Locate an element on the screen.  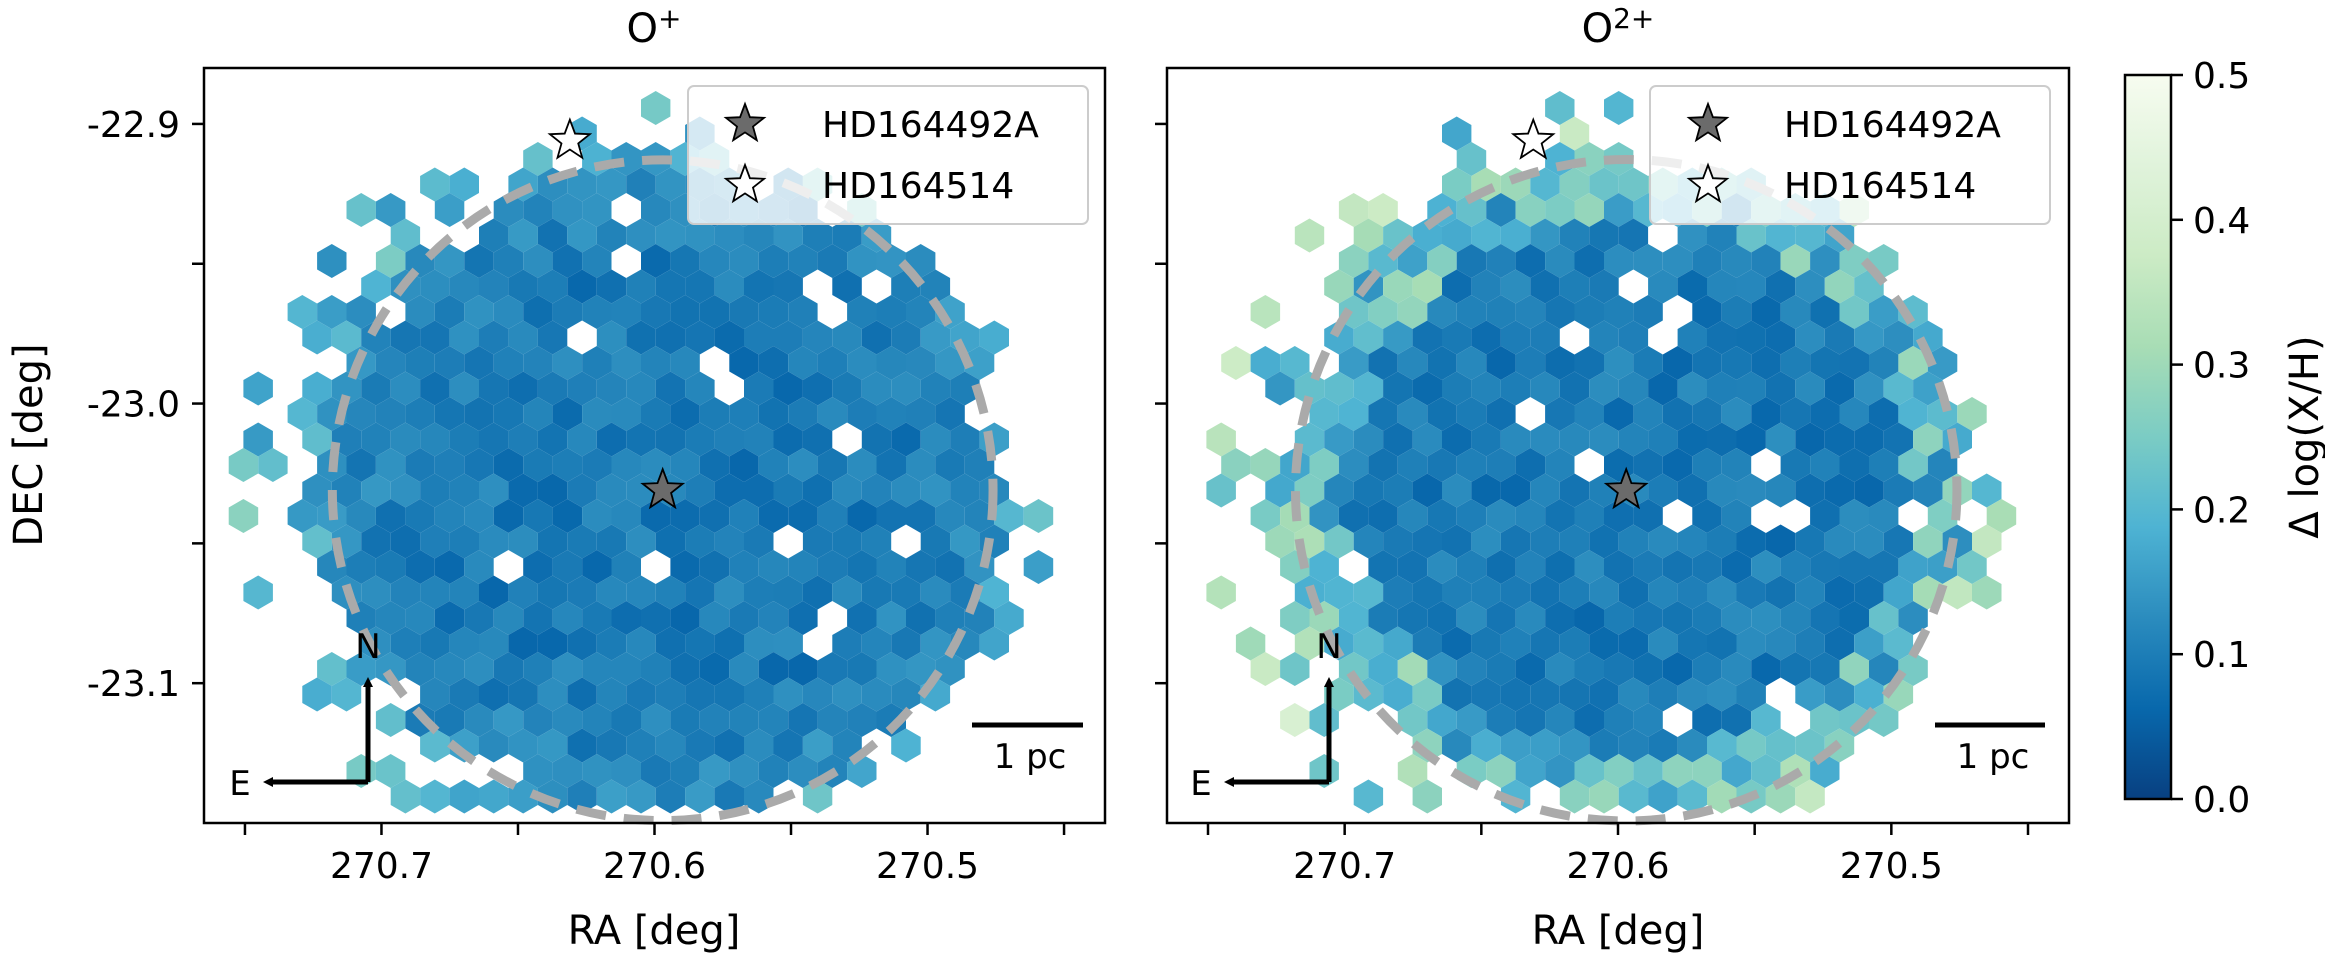
x-tick-label: 270.5 is located at coordinates (1891, 866).